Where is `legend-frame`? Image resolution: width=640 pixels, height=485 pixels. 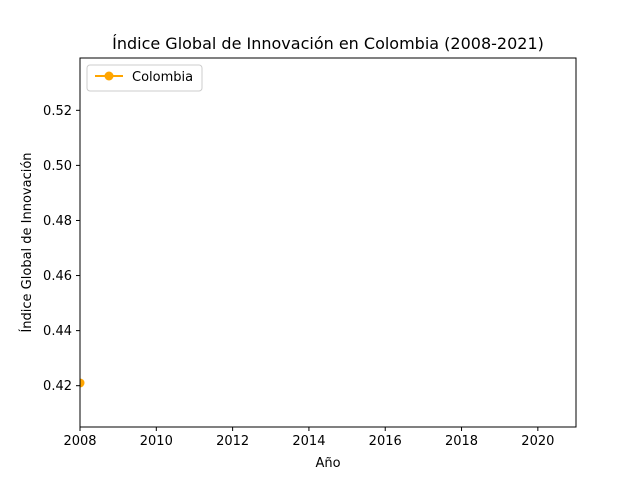 legend-frame is located at coordinates (144, 78).